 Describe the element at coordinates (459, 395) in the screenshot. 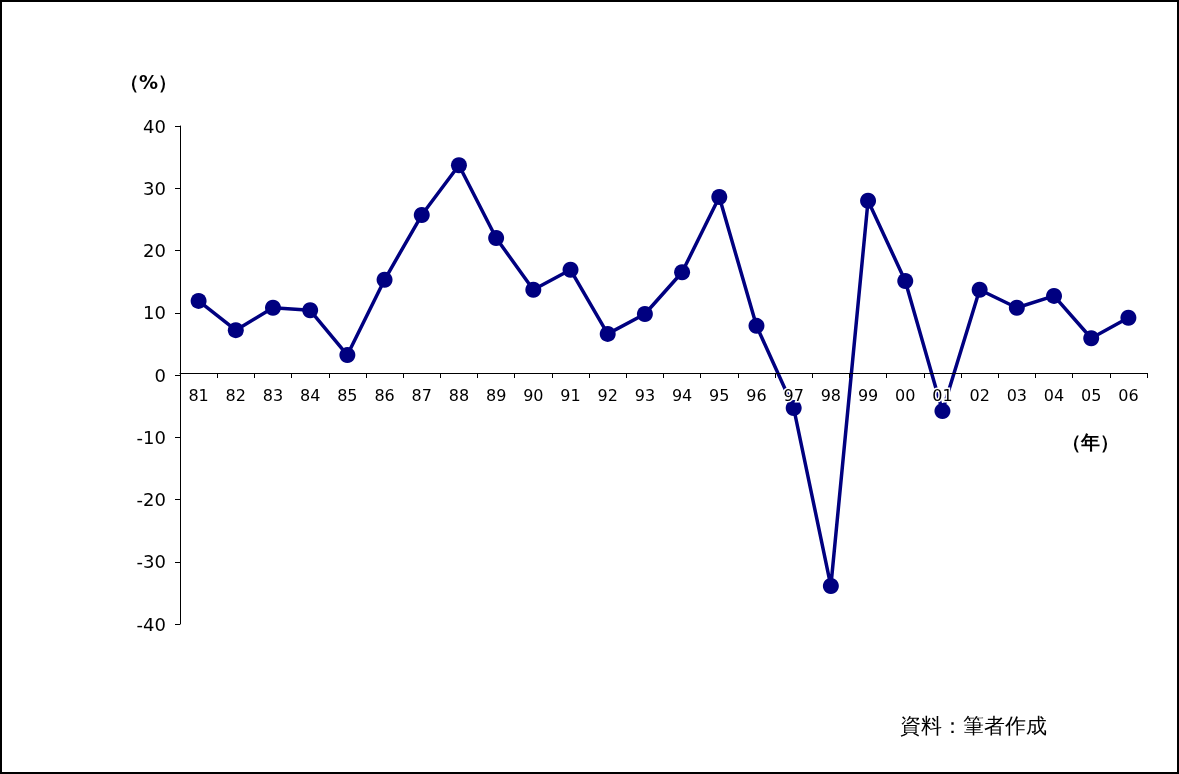

I see `x-tick-label: 88` at that location.